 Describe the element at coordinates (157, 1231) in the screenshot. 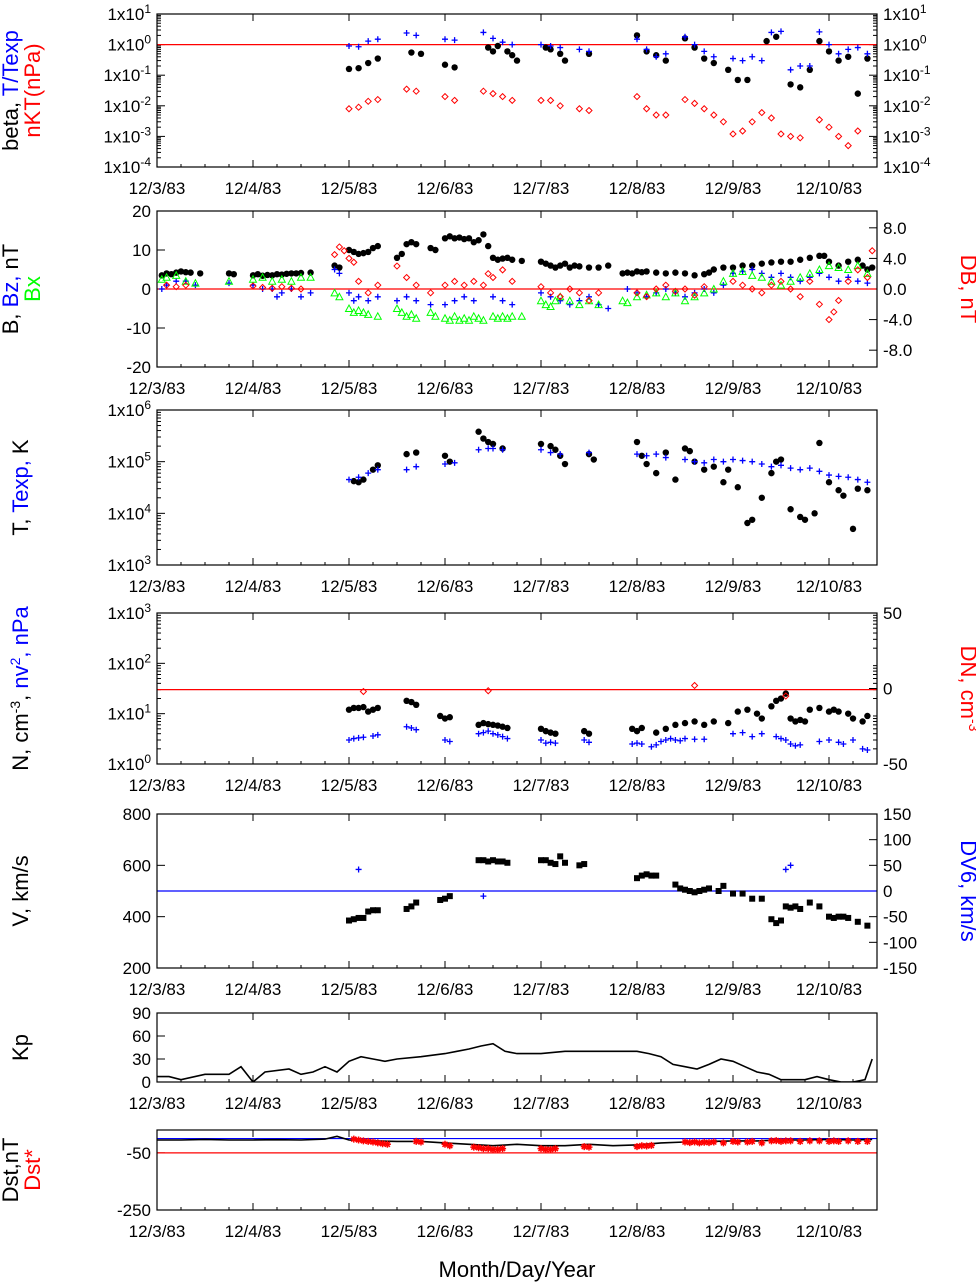

I see `x-tick-label: 12/3/83` at that location.